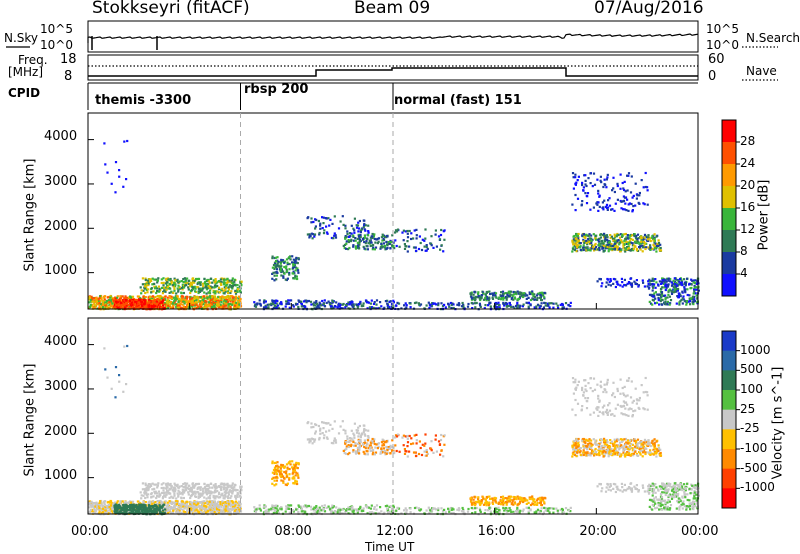  I want to click on velocity-colorbar-tick-5: -100, so click(754, 448).